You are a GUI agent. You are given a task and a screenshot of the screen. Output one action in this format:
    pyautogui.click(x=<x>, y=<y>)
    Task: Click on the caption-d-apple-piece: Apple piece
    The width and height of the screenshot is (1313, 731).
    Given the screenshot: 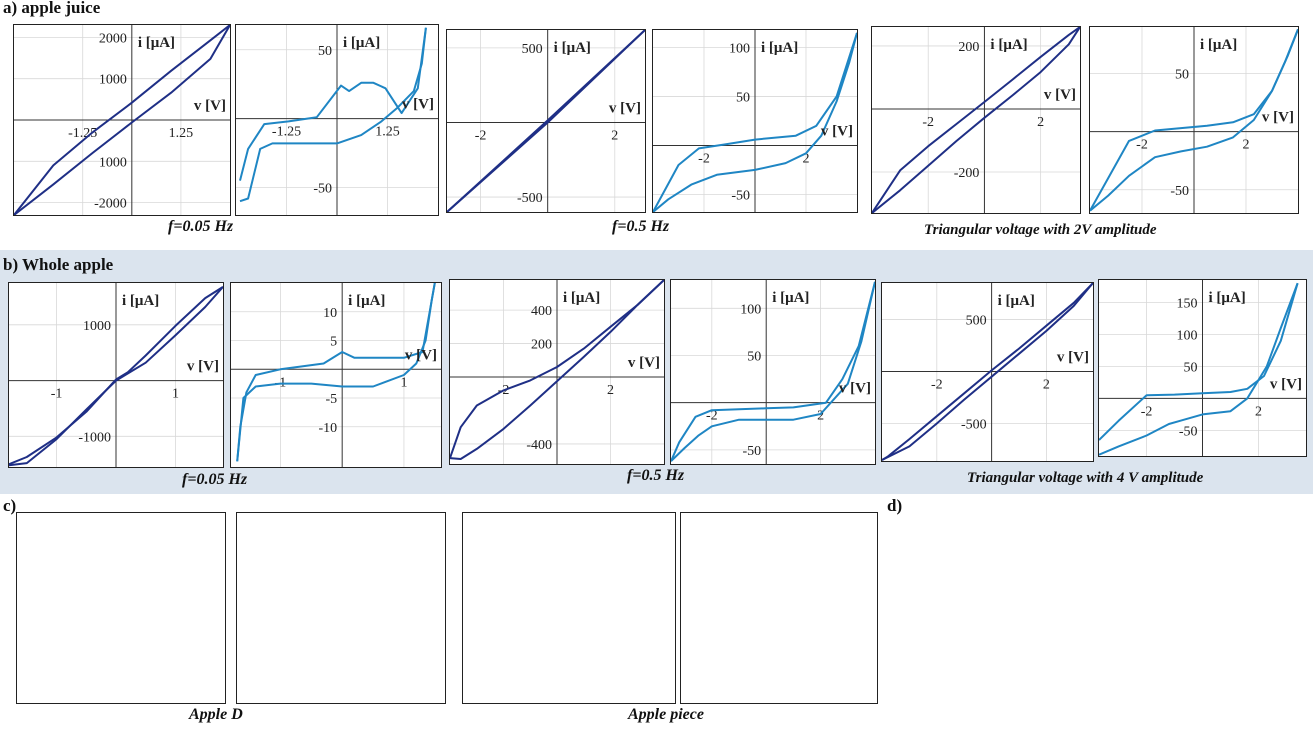 What is the action you would take?
    pyautogui.click(x=666, y=714)
    